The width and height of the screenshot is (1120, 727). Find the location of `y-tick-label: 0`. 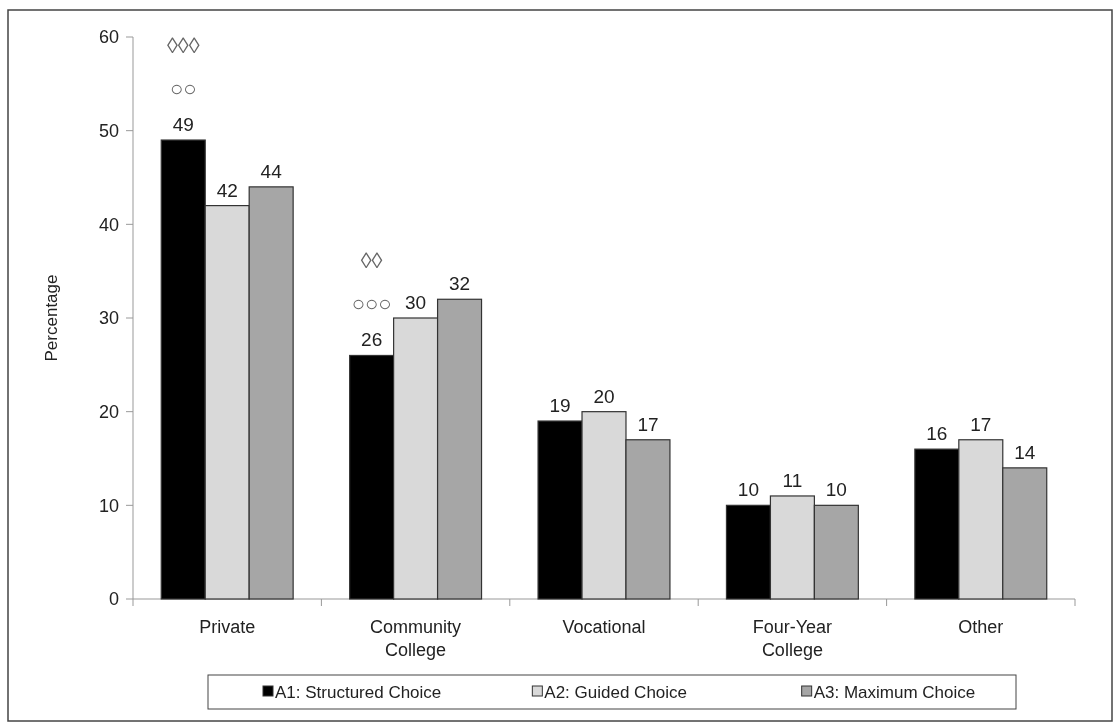

y-tick-label: 0 is located at coordinates (113, 599).